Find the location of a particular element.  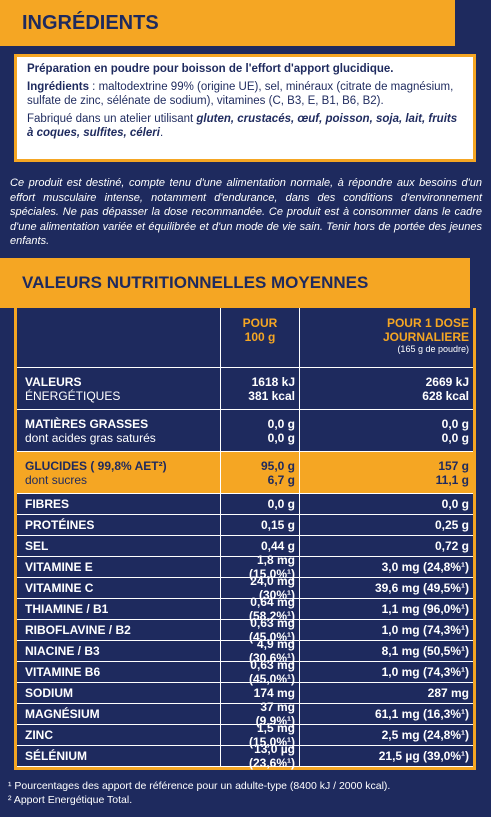

cell: 0,44 g is located at coordinates (260, 546).